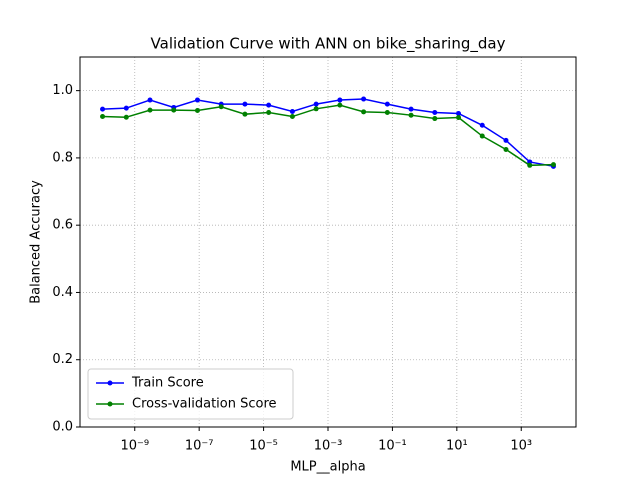 This screenshot has height=480, width=640. I want to click on y-tick-label: 1.0, so click(62, 90).